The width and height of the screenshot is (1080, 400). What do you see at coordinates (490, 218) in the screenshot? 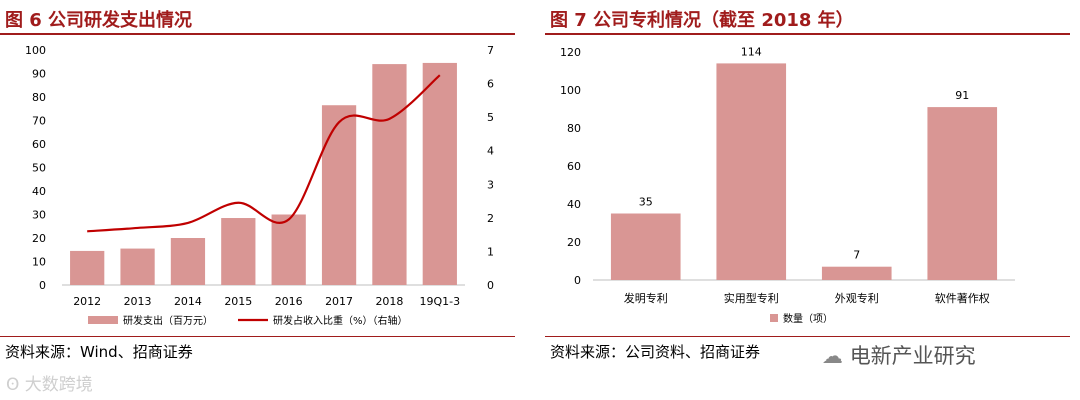
I see `y2-tick-label: 2` at bounding box center [490, 218].